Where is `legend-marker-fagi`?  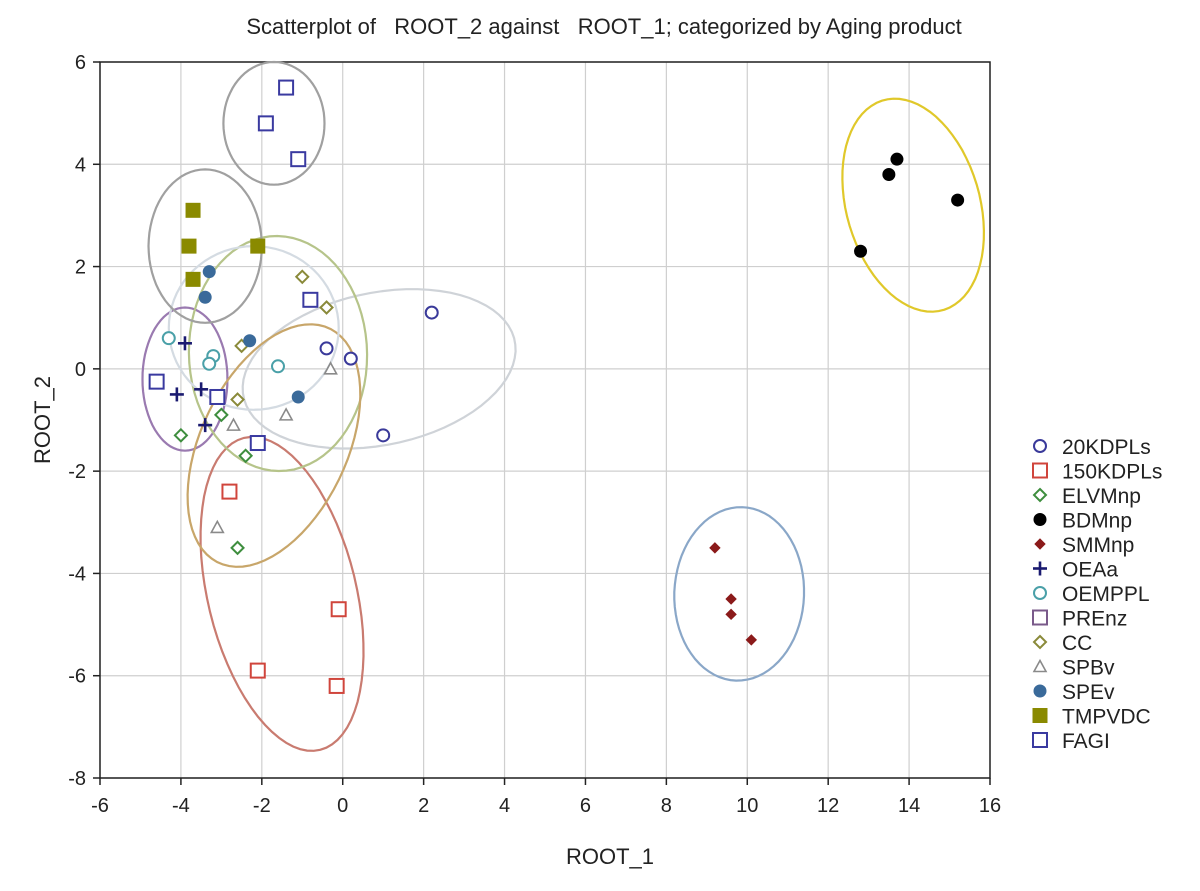
legend-marker-fagi is located at coordinates (1040, 740).